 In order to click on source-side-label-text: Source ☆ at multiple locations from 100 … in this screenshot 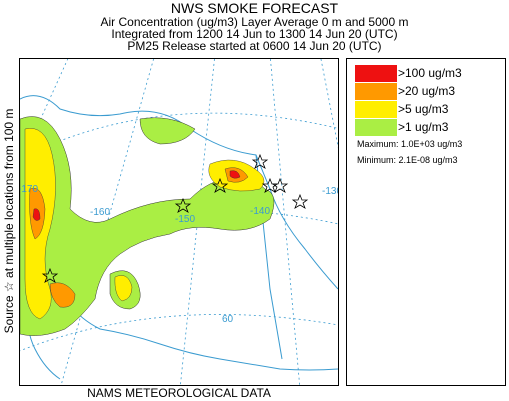, I will do `click(9, 221)`.